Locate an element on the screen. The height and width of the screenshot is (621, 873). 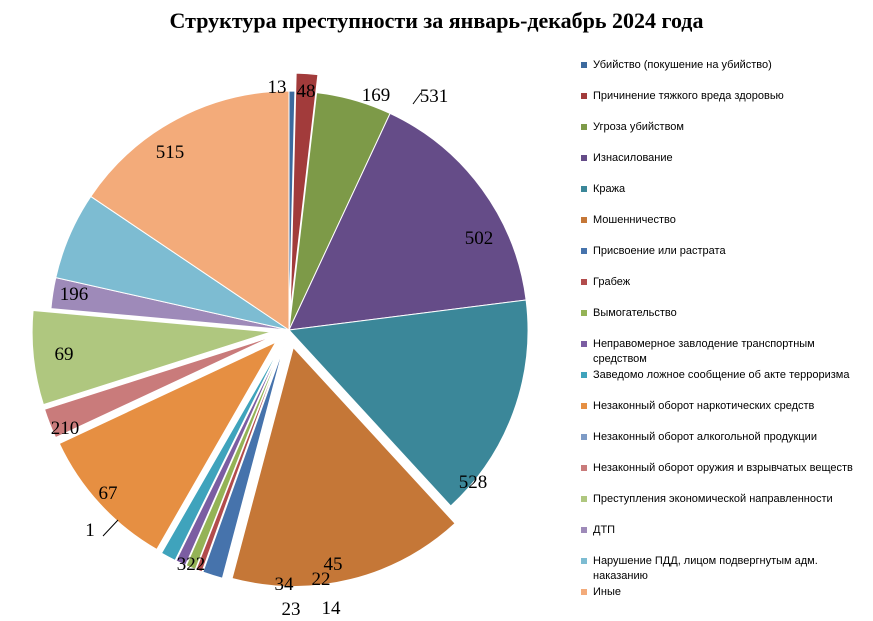
legend-item: Изнасилование is located at coordinates (722, 158).